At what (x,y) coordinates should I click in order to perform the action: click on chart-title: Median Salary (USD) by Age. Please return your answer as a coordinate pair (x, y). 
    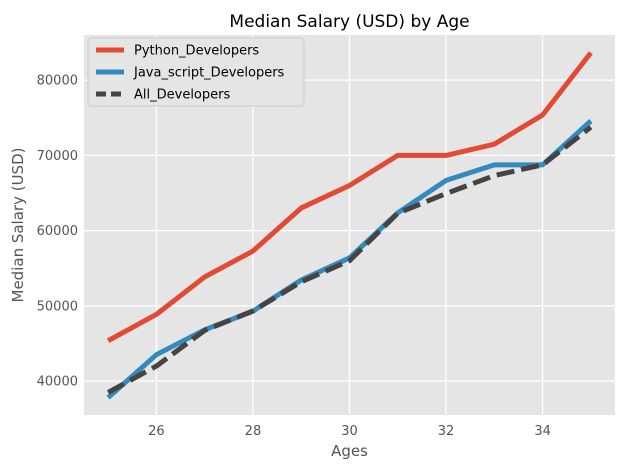
    Looking at the image, I should click on (349, 22).